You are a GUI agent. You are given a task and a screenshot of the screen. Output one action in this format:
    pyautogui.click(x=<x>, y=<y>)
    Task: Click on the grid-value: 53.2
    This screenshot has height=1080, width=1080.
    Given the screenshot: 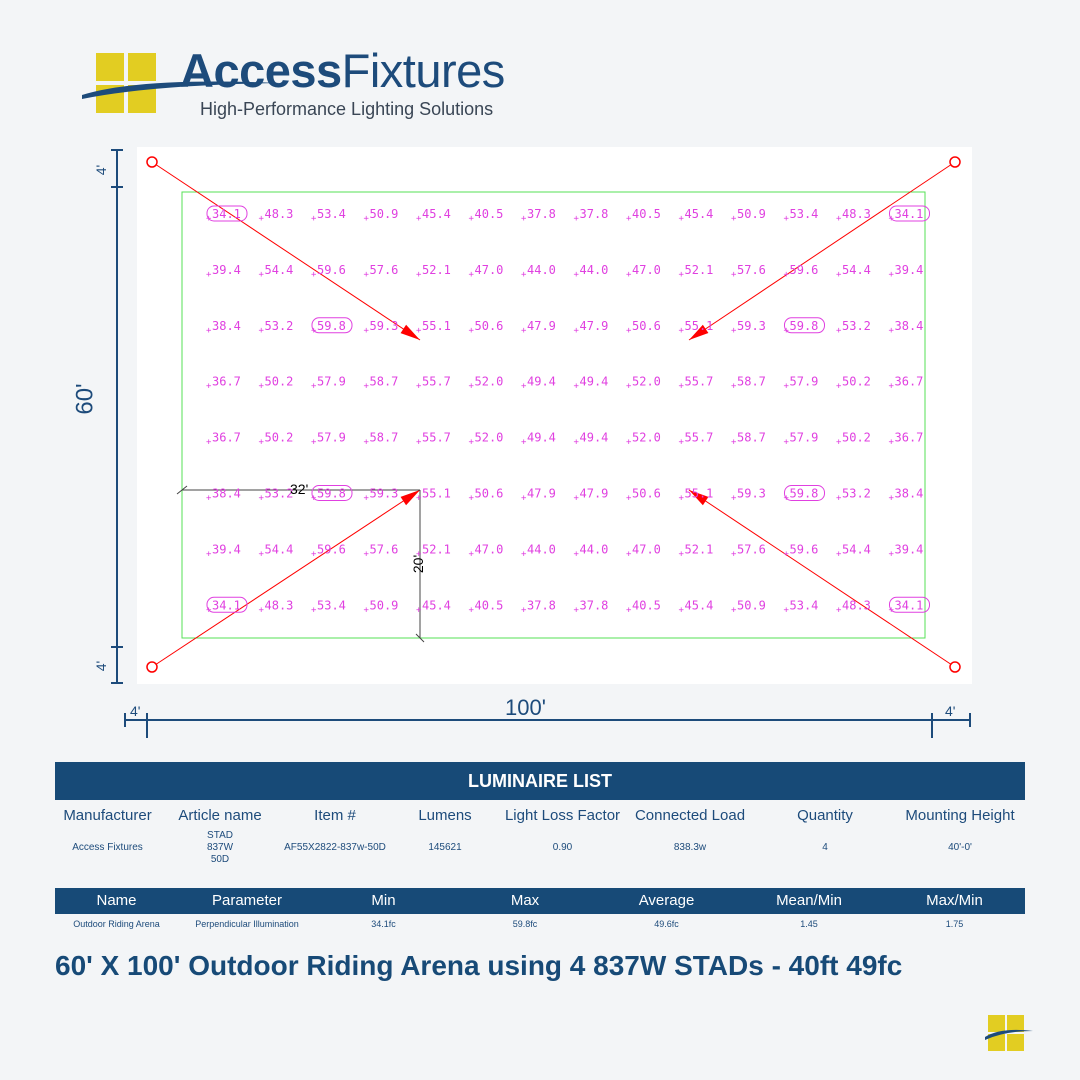 What is the action you would take?
    pyautogui.click(x=279, y=494)
    